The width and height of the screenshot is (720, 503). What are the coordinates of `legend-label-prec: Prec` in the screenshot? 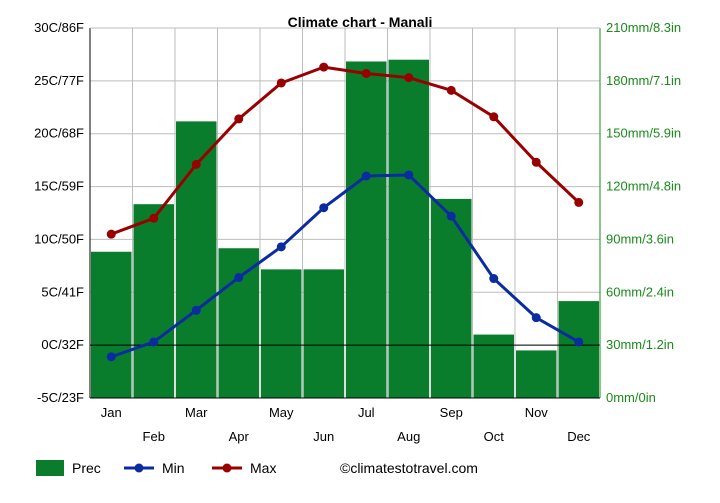 It's located at (86, 468).